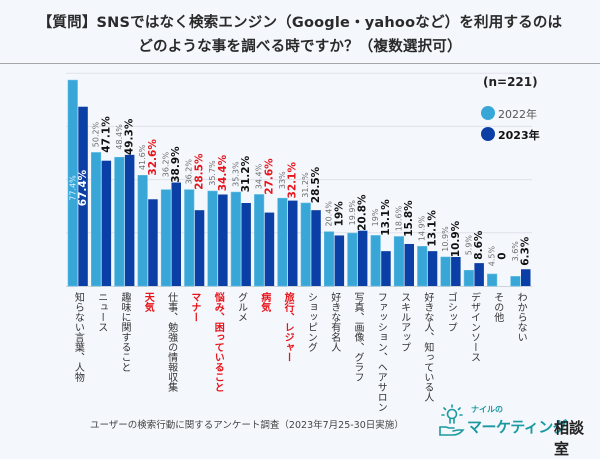 This screenshot has width=600, height=459. What do you see at coordinates (517, 114) in the screenshot?
I see `legend-label-2022: 2022年` at bounding box center [517, 114].